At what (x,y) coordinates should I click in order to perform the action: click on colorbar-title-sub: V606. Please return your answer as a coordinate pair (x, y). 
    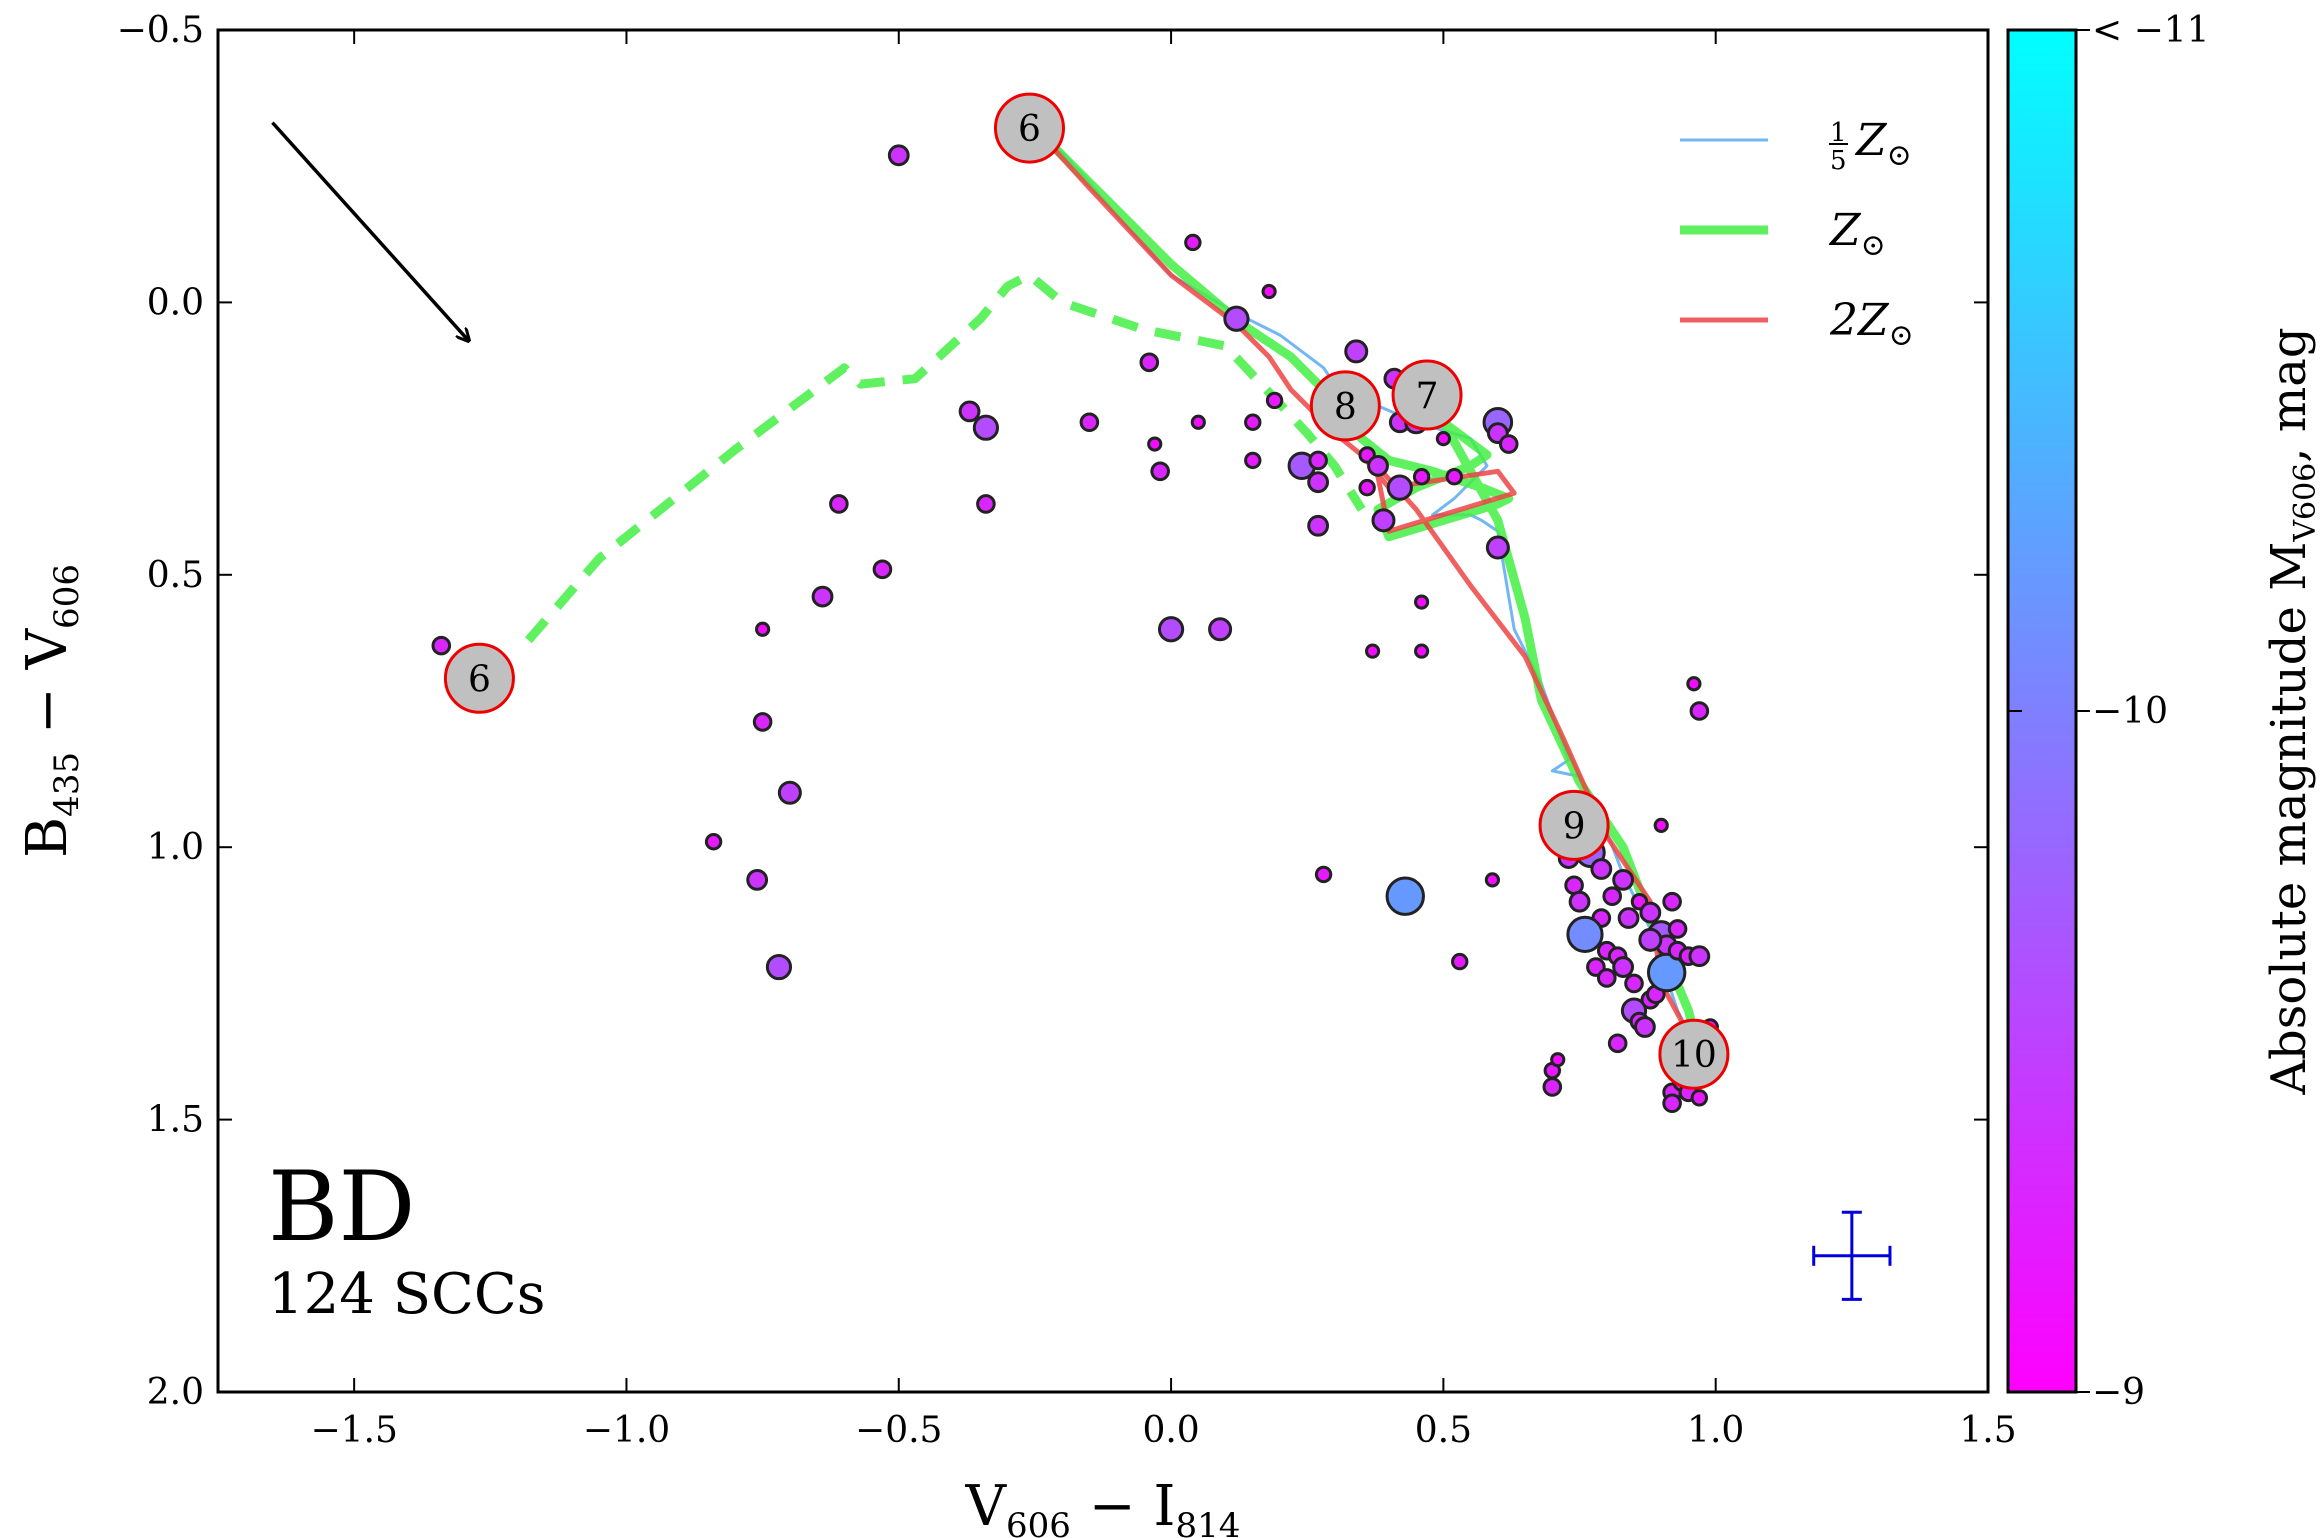
    Looking at the image, I should click on (2305, 503).